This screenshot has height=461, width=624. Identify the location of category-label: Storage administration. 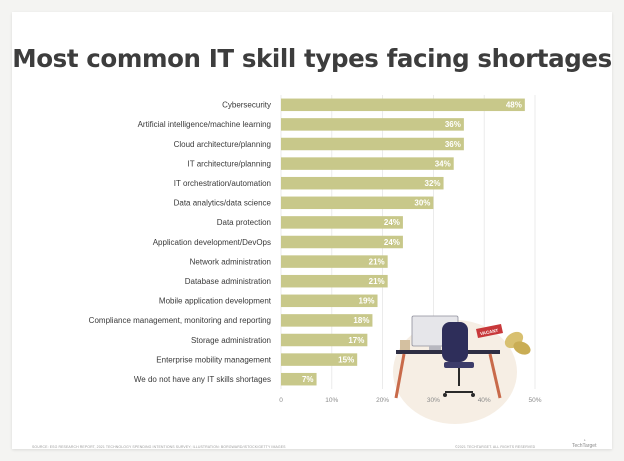
(231, 340).